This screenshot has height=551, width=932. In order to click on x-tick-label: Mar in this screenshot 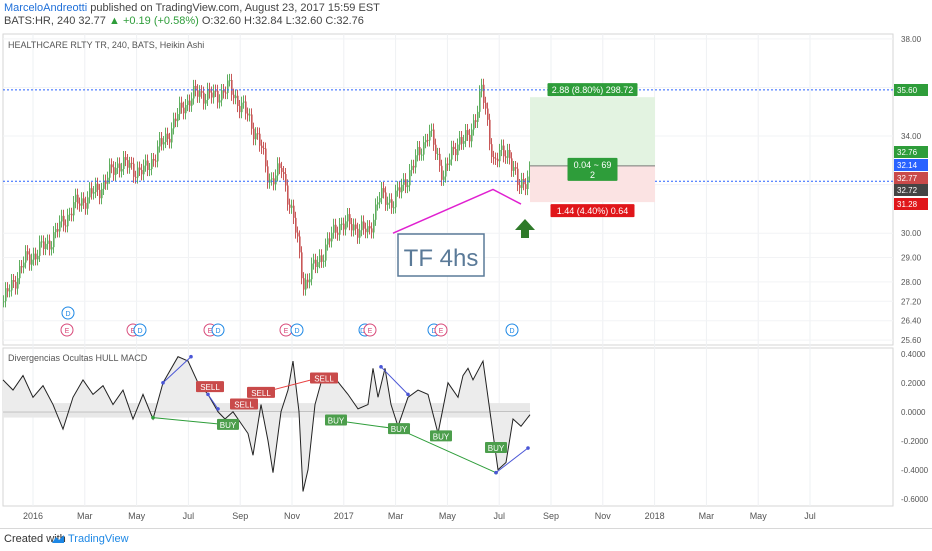, I will do `click(707, 516)`.